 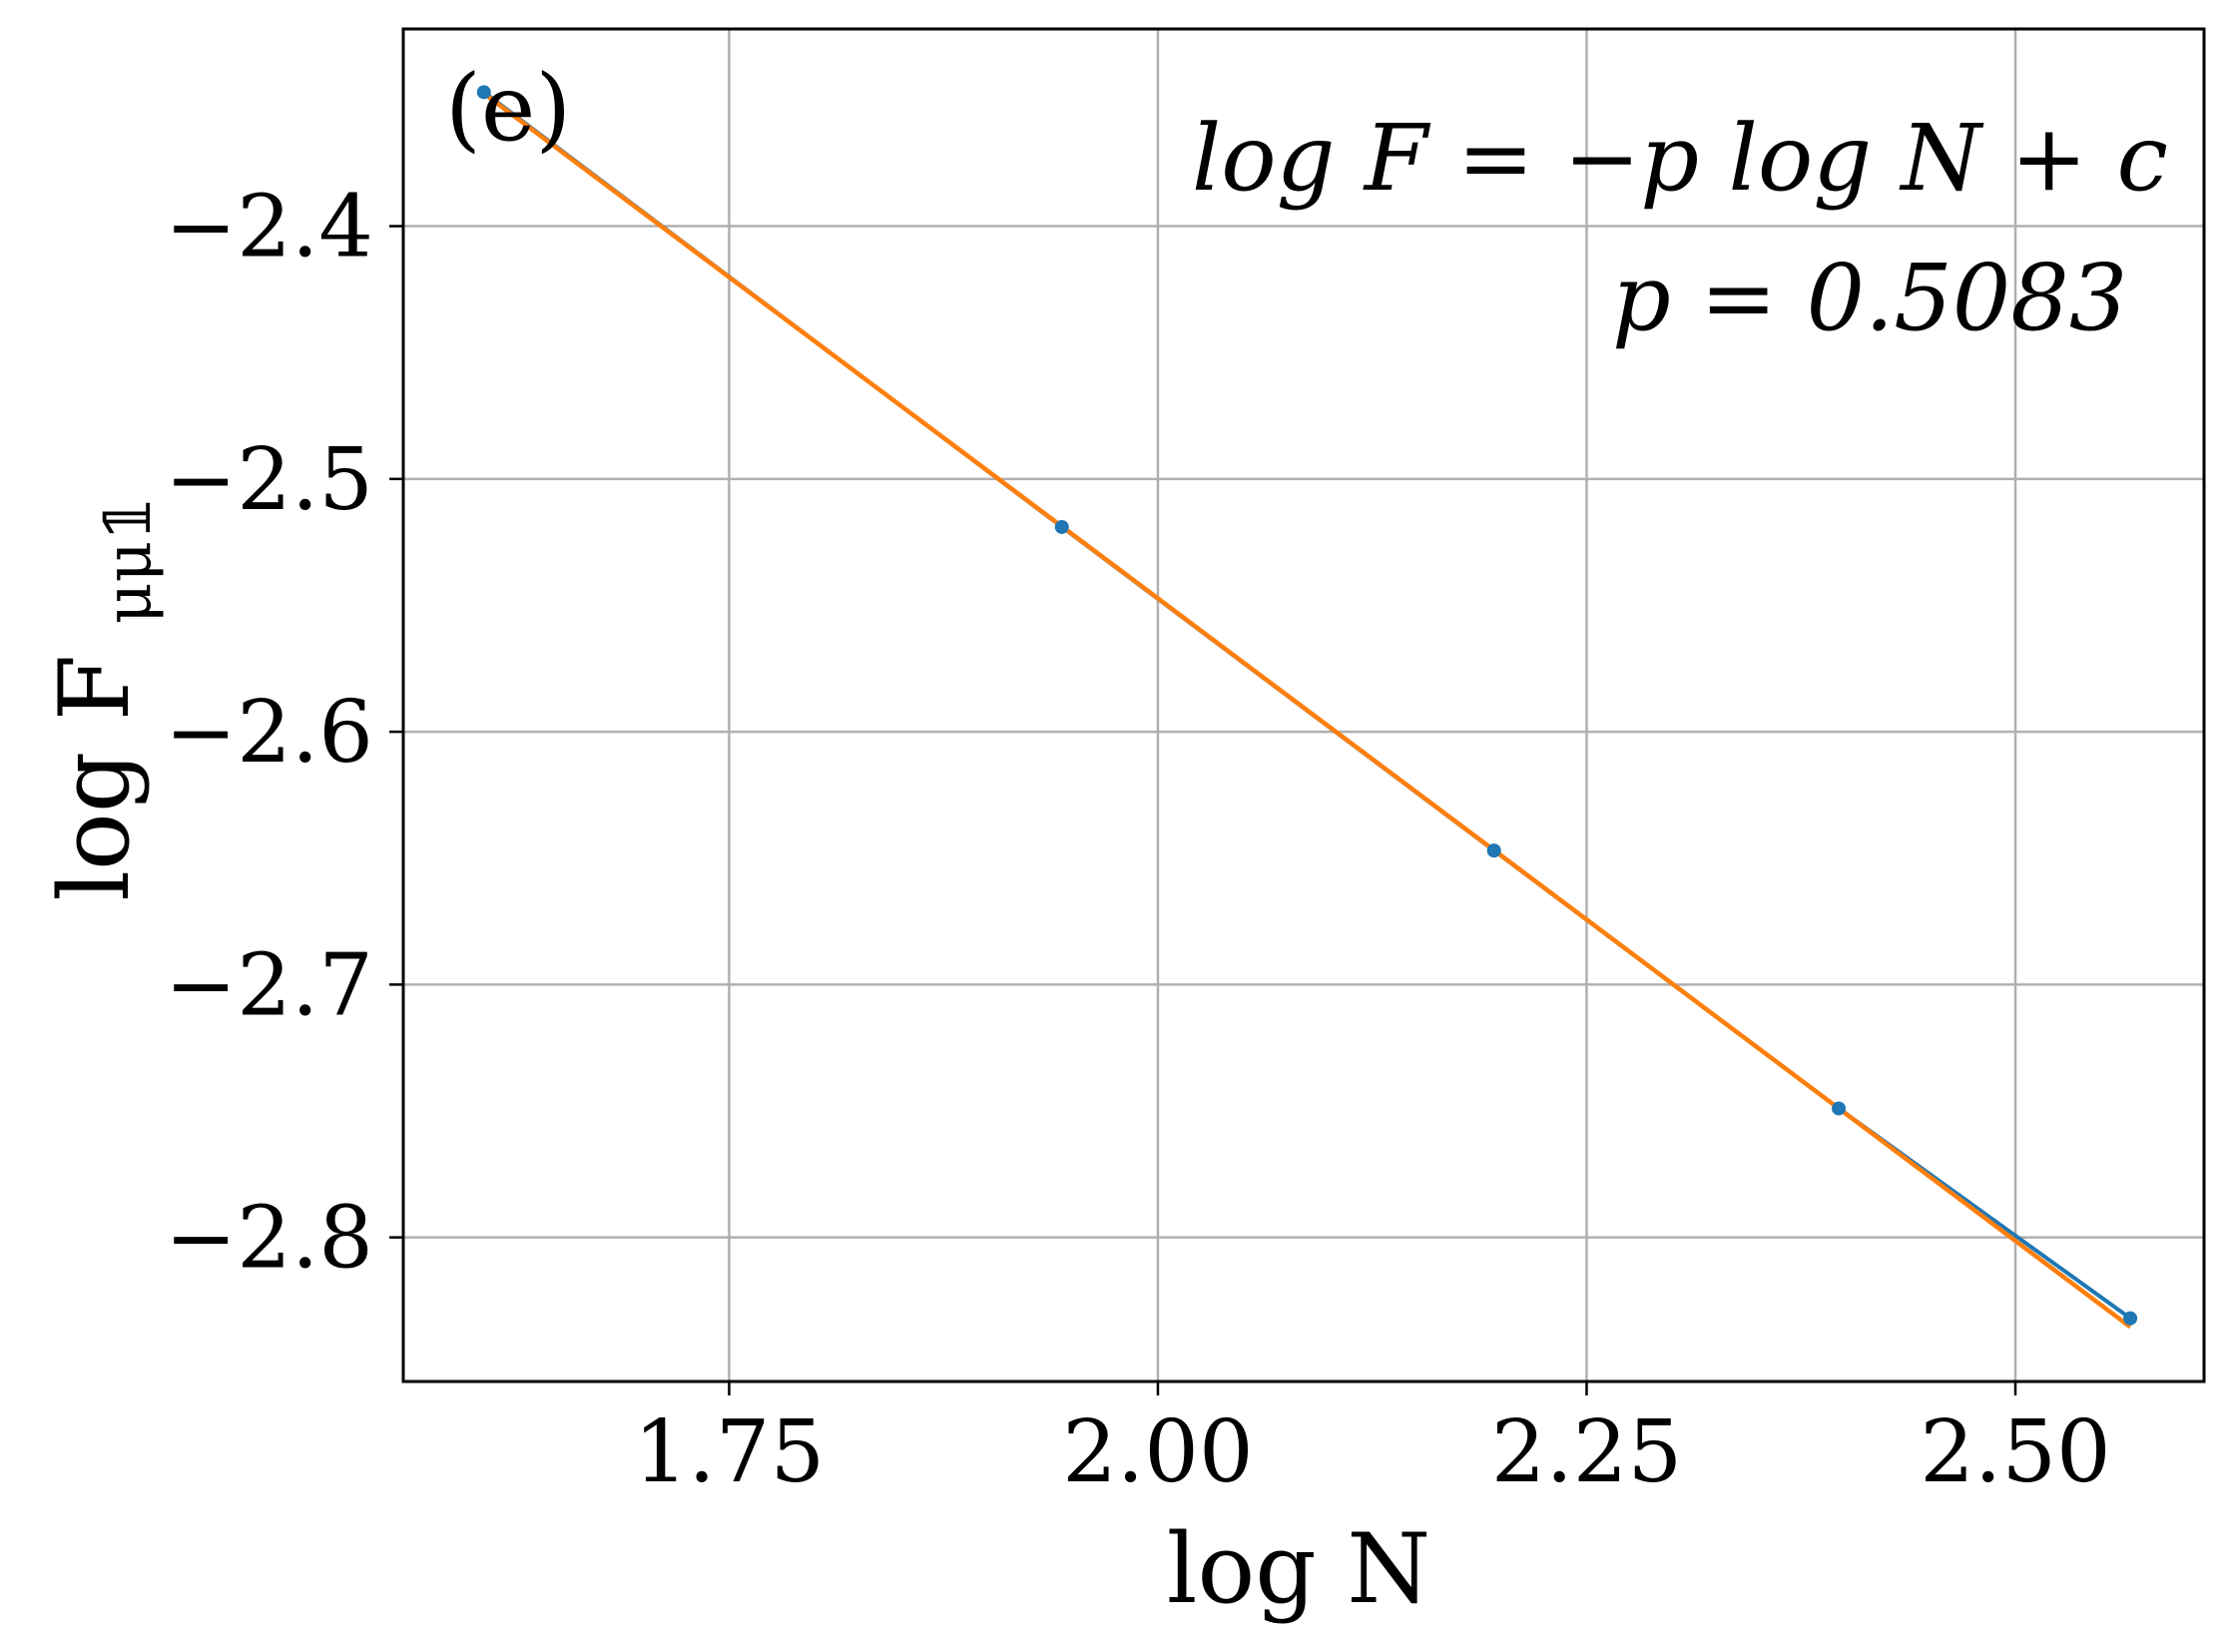 I want to click on x-tick-label: 2.50, so click(x=2015, y=1452).